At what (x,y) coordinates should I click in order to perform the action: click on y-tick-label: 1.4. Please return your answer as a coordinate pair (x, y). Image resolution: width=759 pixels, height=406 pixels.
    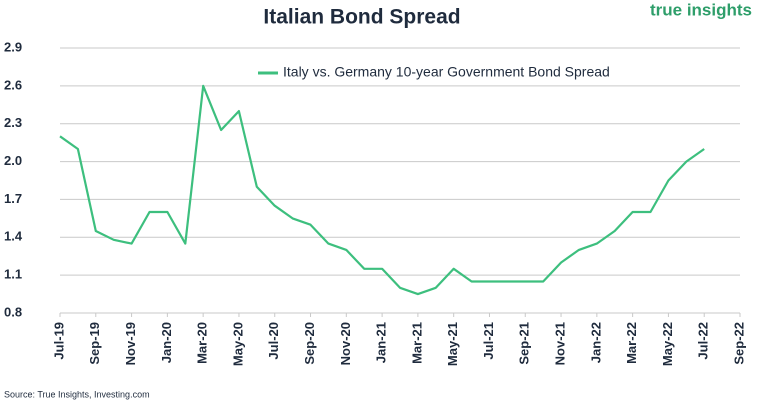
    Looking at the image, I should click on (13, 236).